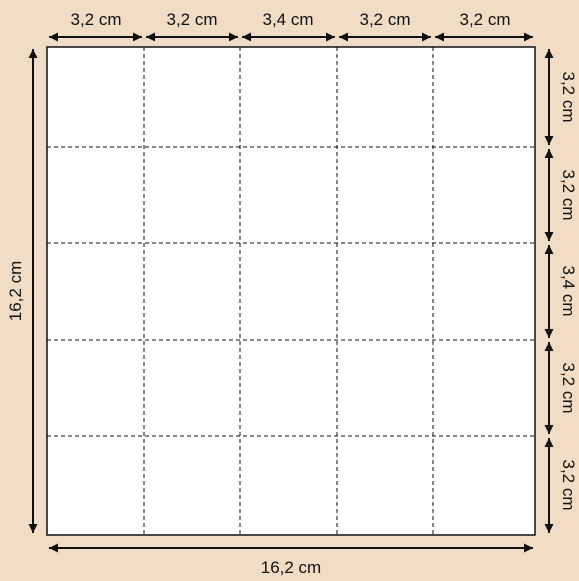 The height and width of the screenshot is (581, 579). I want to click on total-height-label: 16,2 cm, so click(15, 291).